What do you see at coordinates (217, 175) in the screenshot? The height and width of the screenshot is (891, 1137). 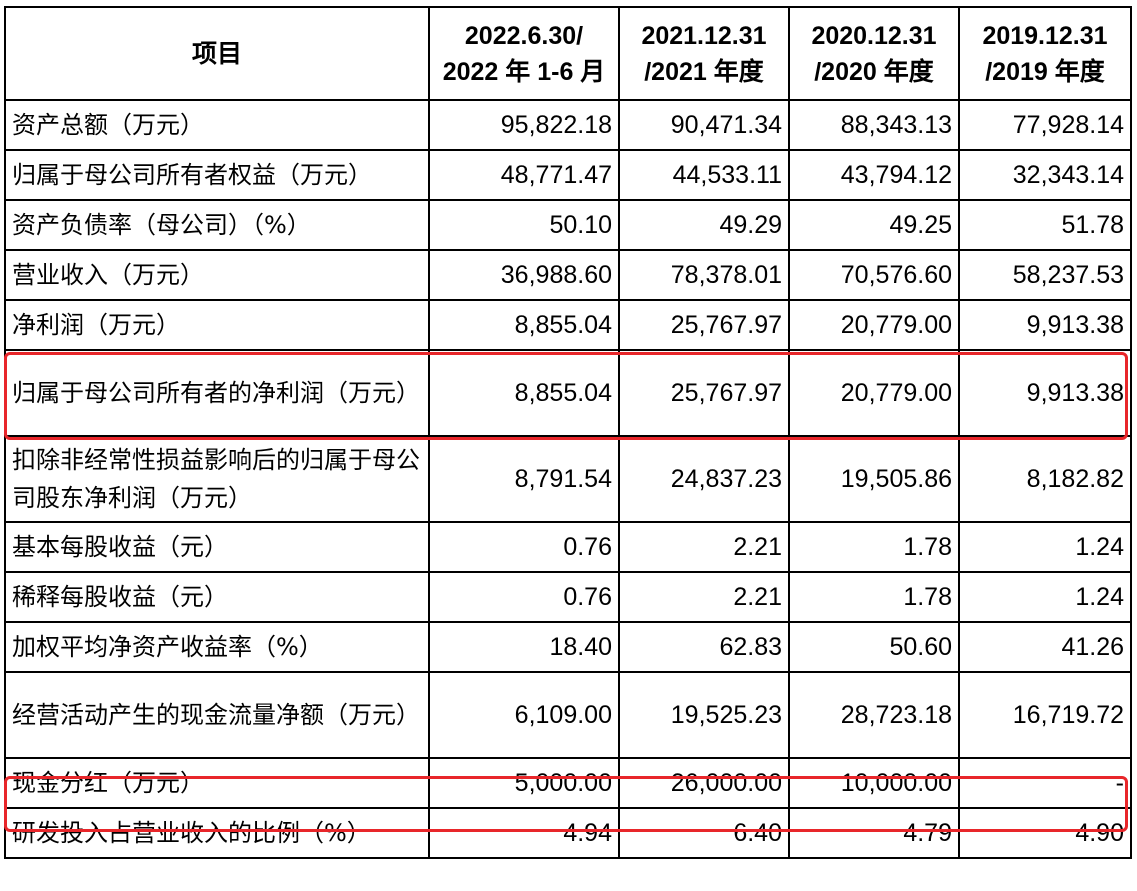 I see `row-label: 归属于母公司所有者权益（万元）` at bounding box center [217, 175].